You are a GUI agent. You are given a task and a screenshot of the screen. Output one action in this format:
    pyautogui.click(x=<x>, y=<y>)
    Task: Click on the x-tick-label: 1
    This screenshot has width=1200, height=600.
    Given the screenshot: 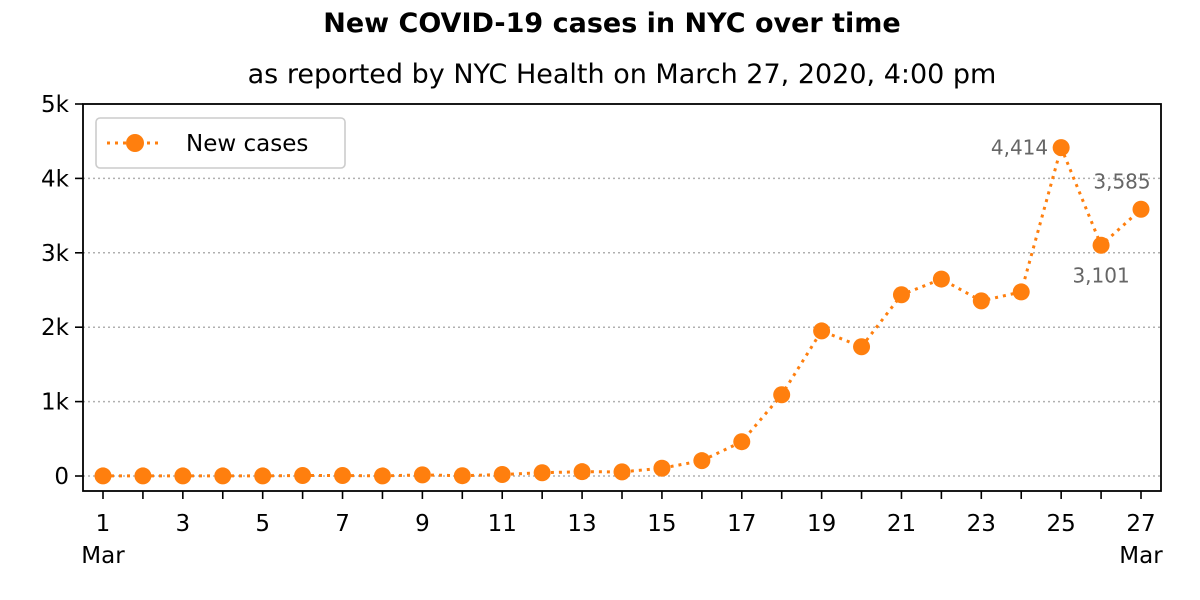 What is the action you would take?
    pyautogui.click(x=103, y=524)
    